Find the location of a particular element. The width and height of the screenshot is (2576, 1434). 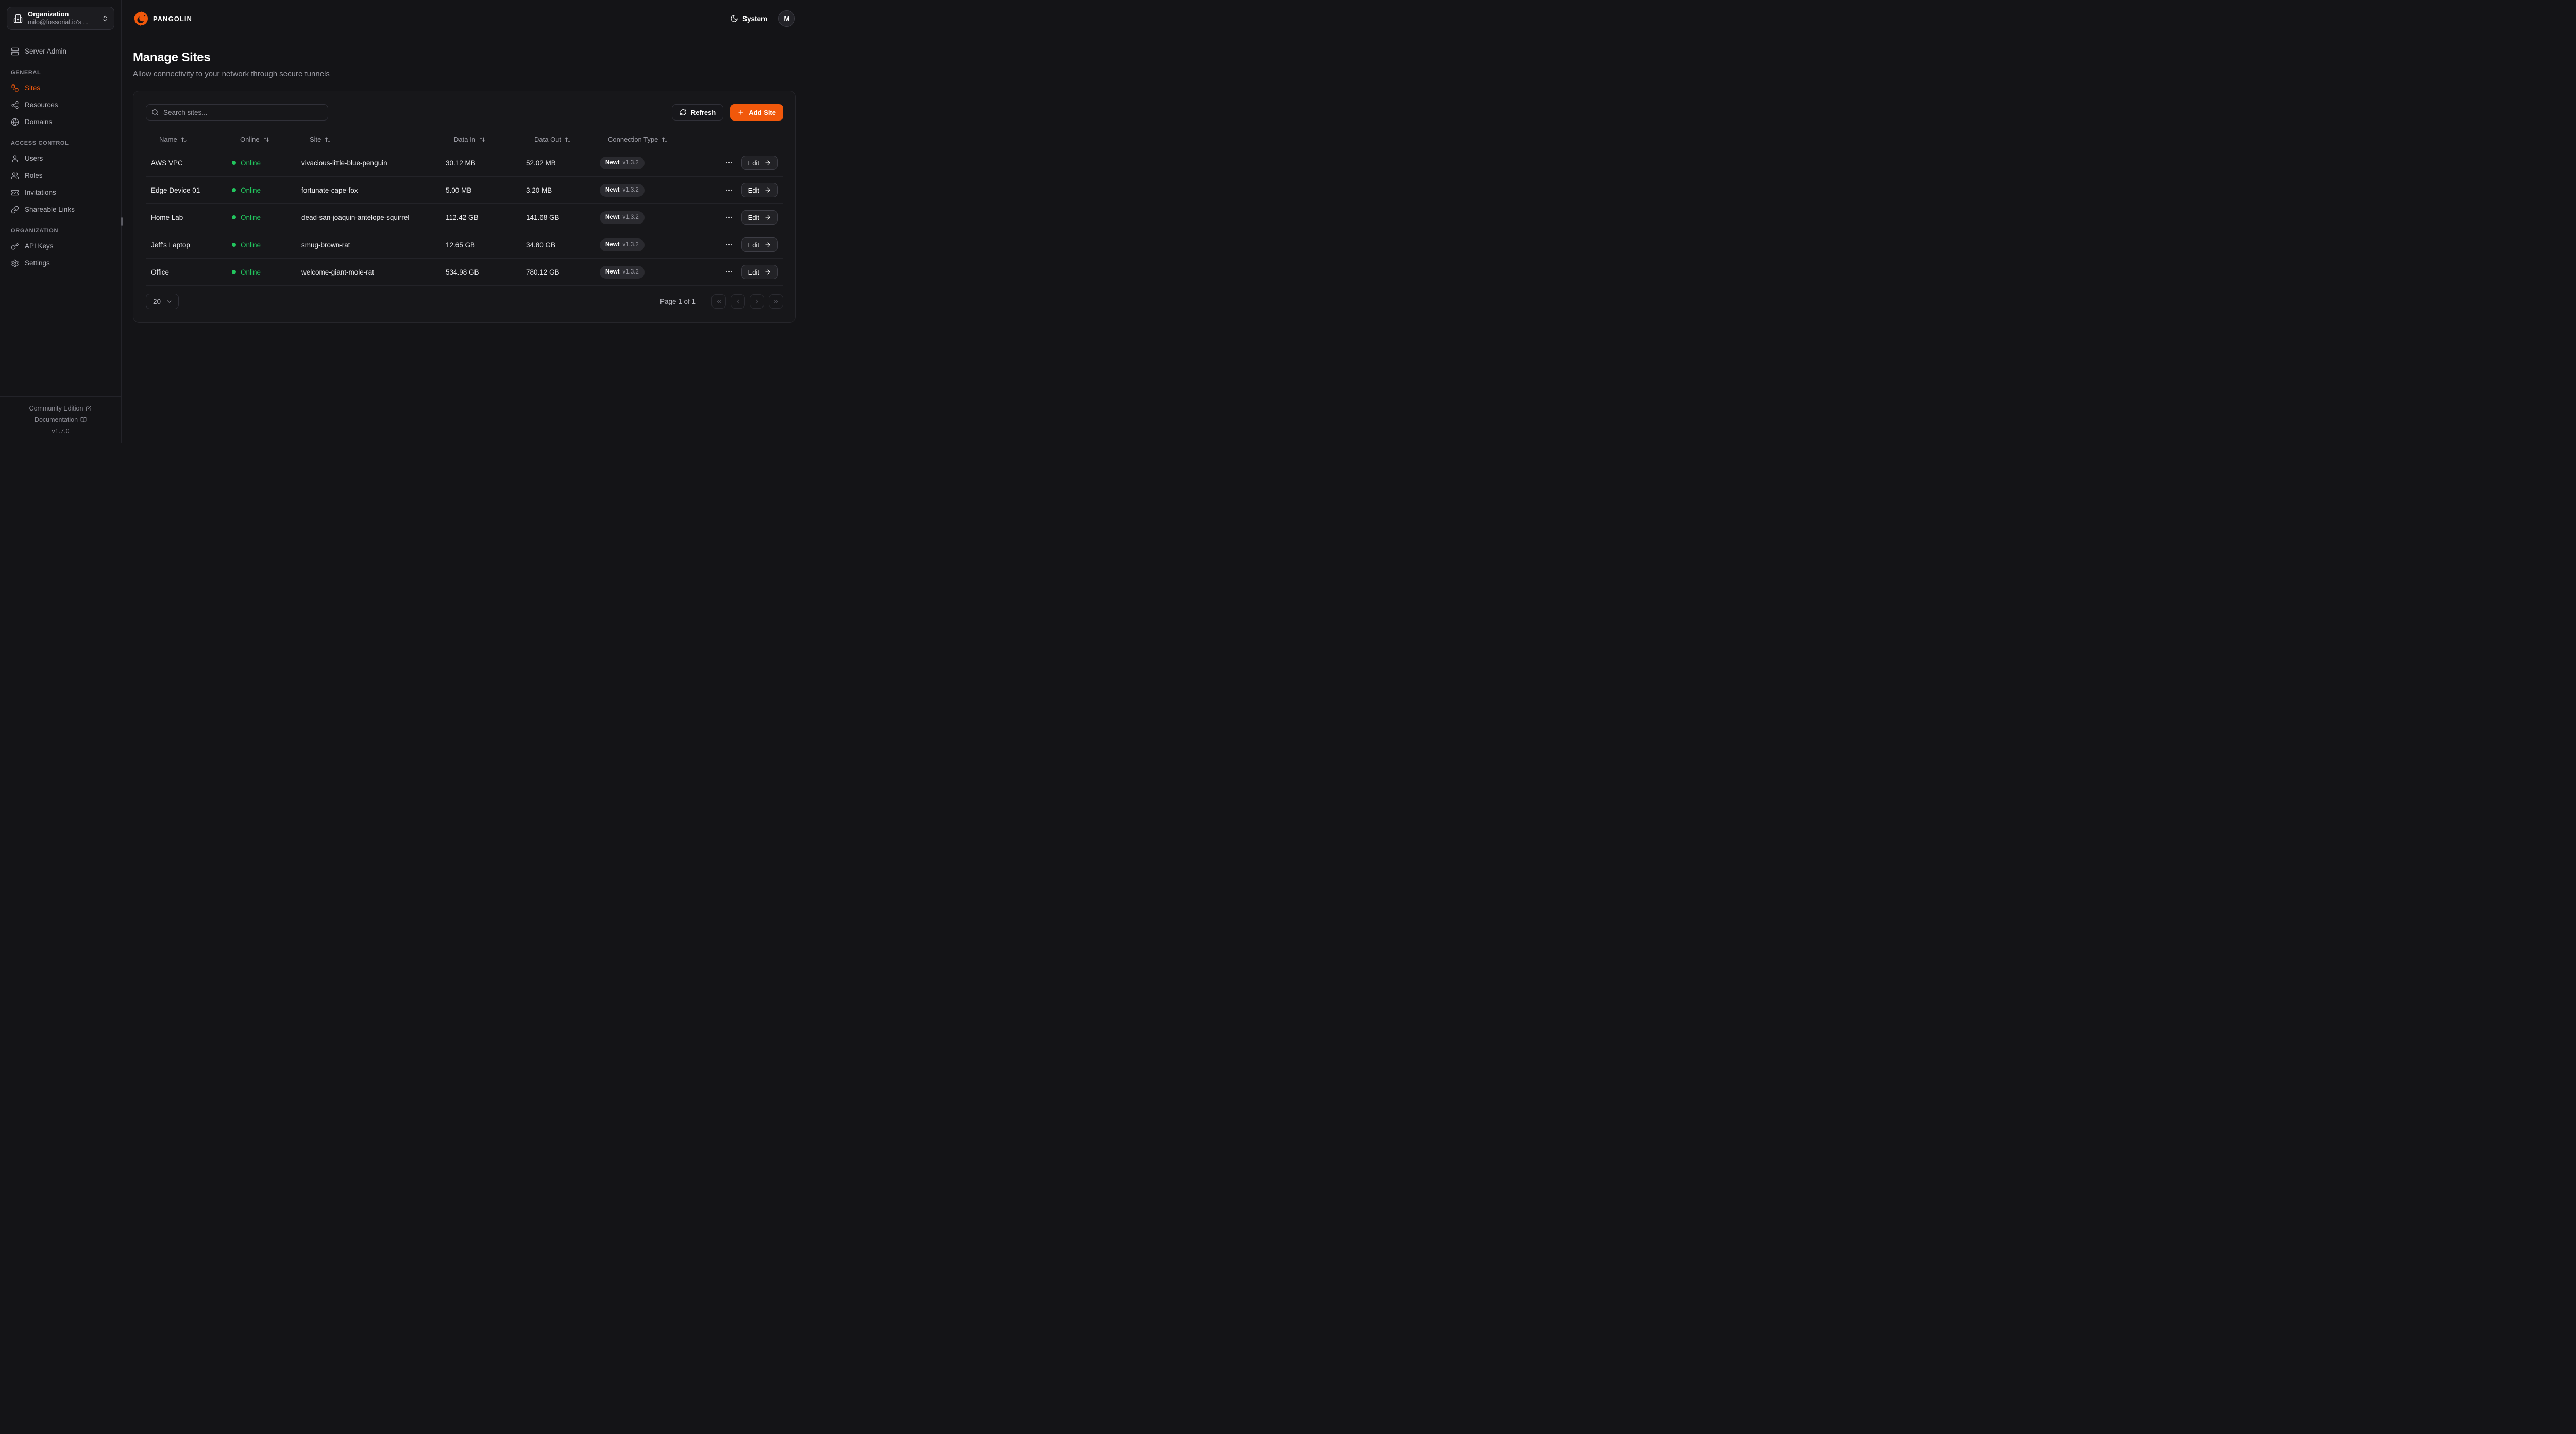

column-header-data-out: Data Out is located at coordinates (558, 139).